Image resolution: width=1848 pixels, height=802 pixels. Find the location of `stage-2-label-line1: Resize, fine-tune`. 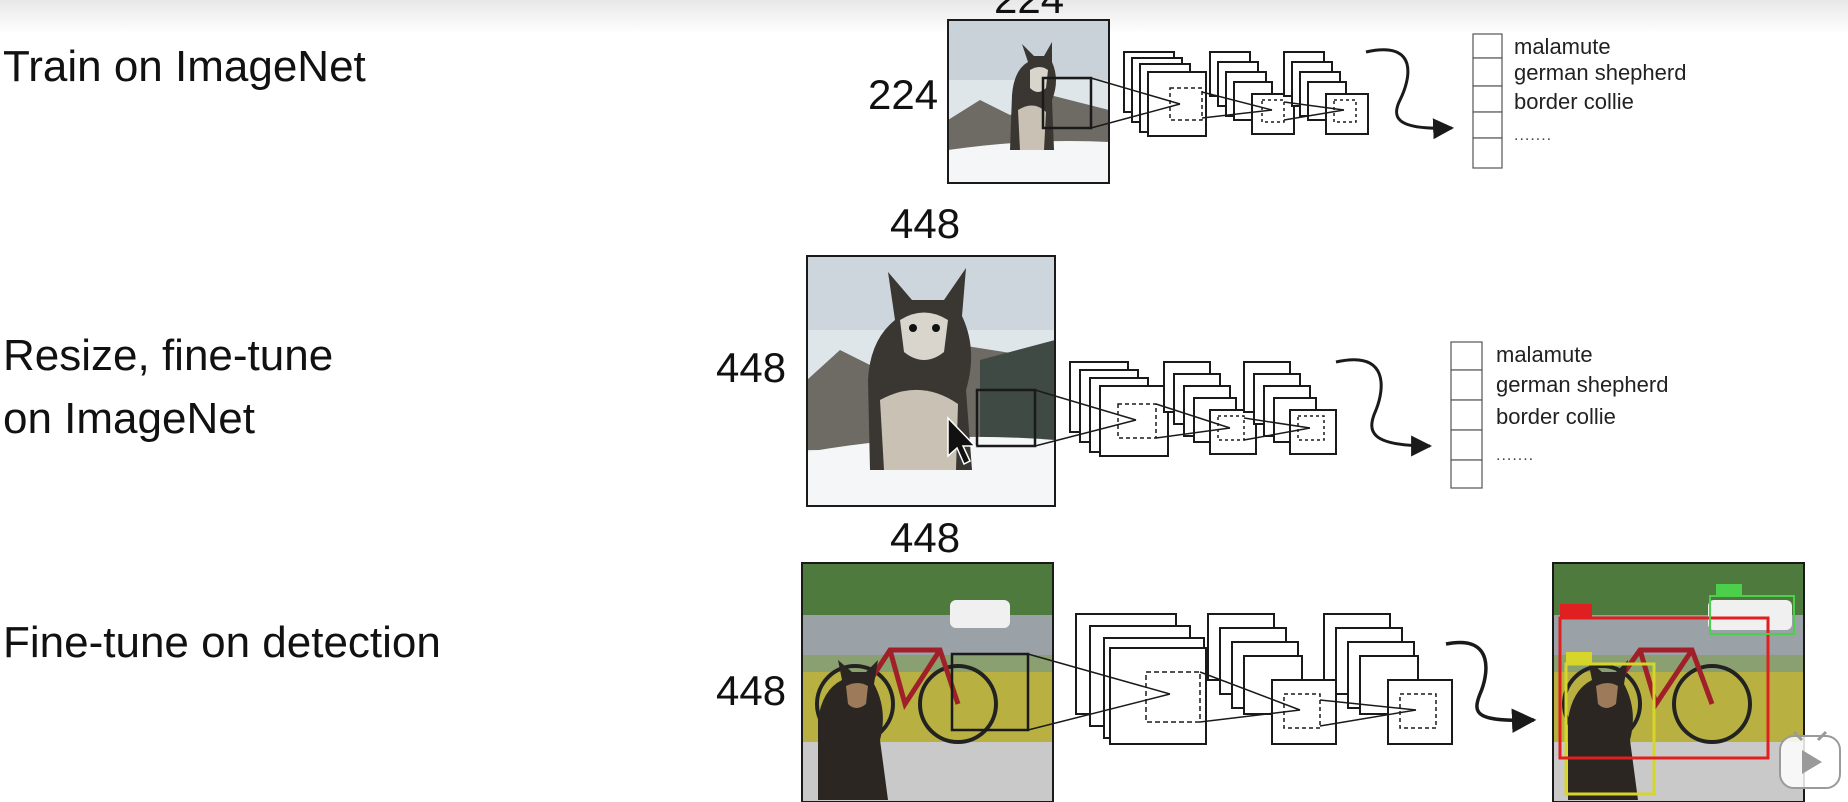

stage-2-label-line1: Resize, fine-tune is located at coordinates (168, 355).